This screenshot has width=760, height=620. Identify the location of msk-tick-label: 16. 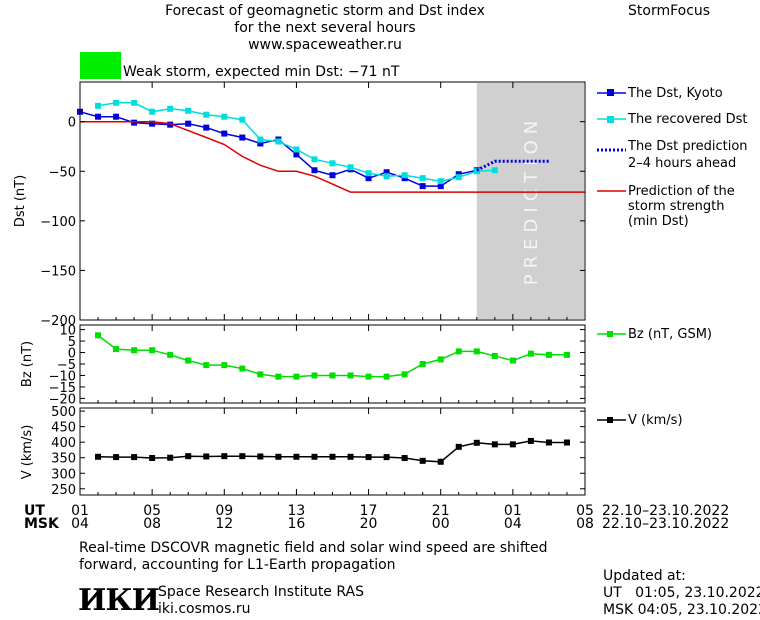
(296, 524).